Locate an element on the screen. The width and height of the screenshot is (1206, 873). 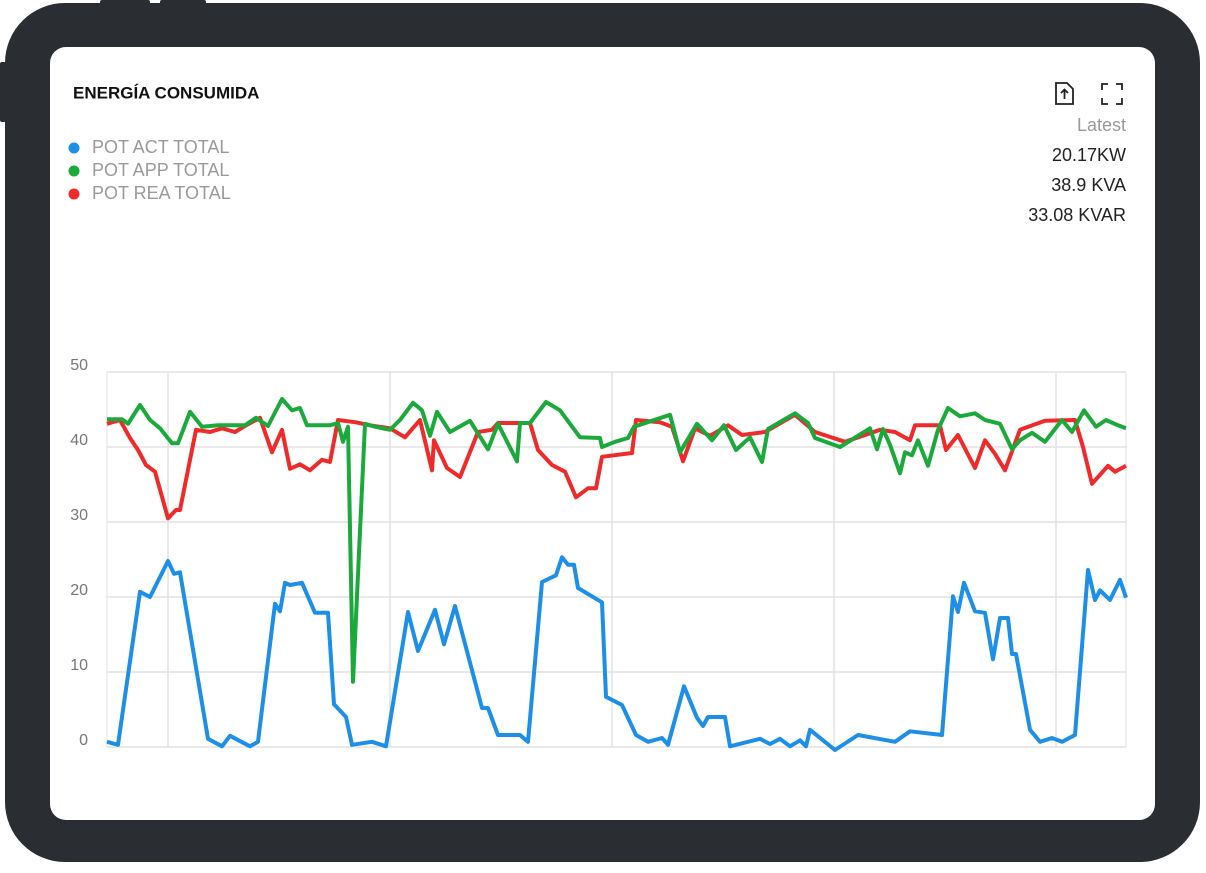
y-tick-label: 50 is located at coordinates (79, 365).